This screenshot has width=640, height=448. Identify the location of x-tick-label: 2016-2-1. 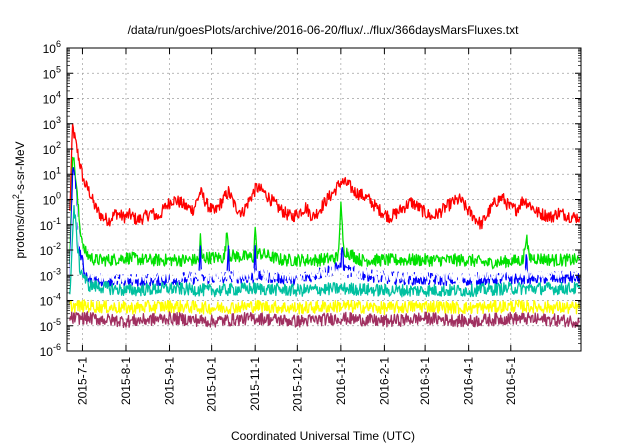
(384, 381).